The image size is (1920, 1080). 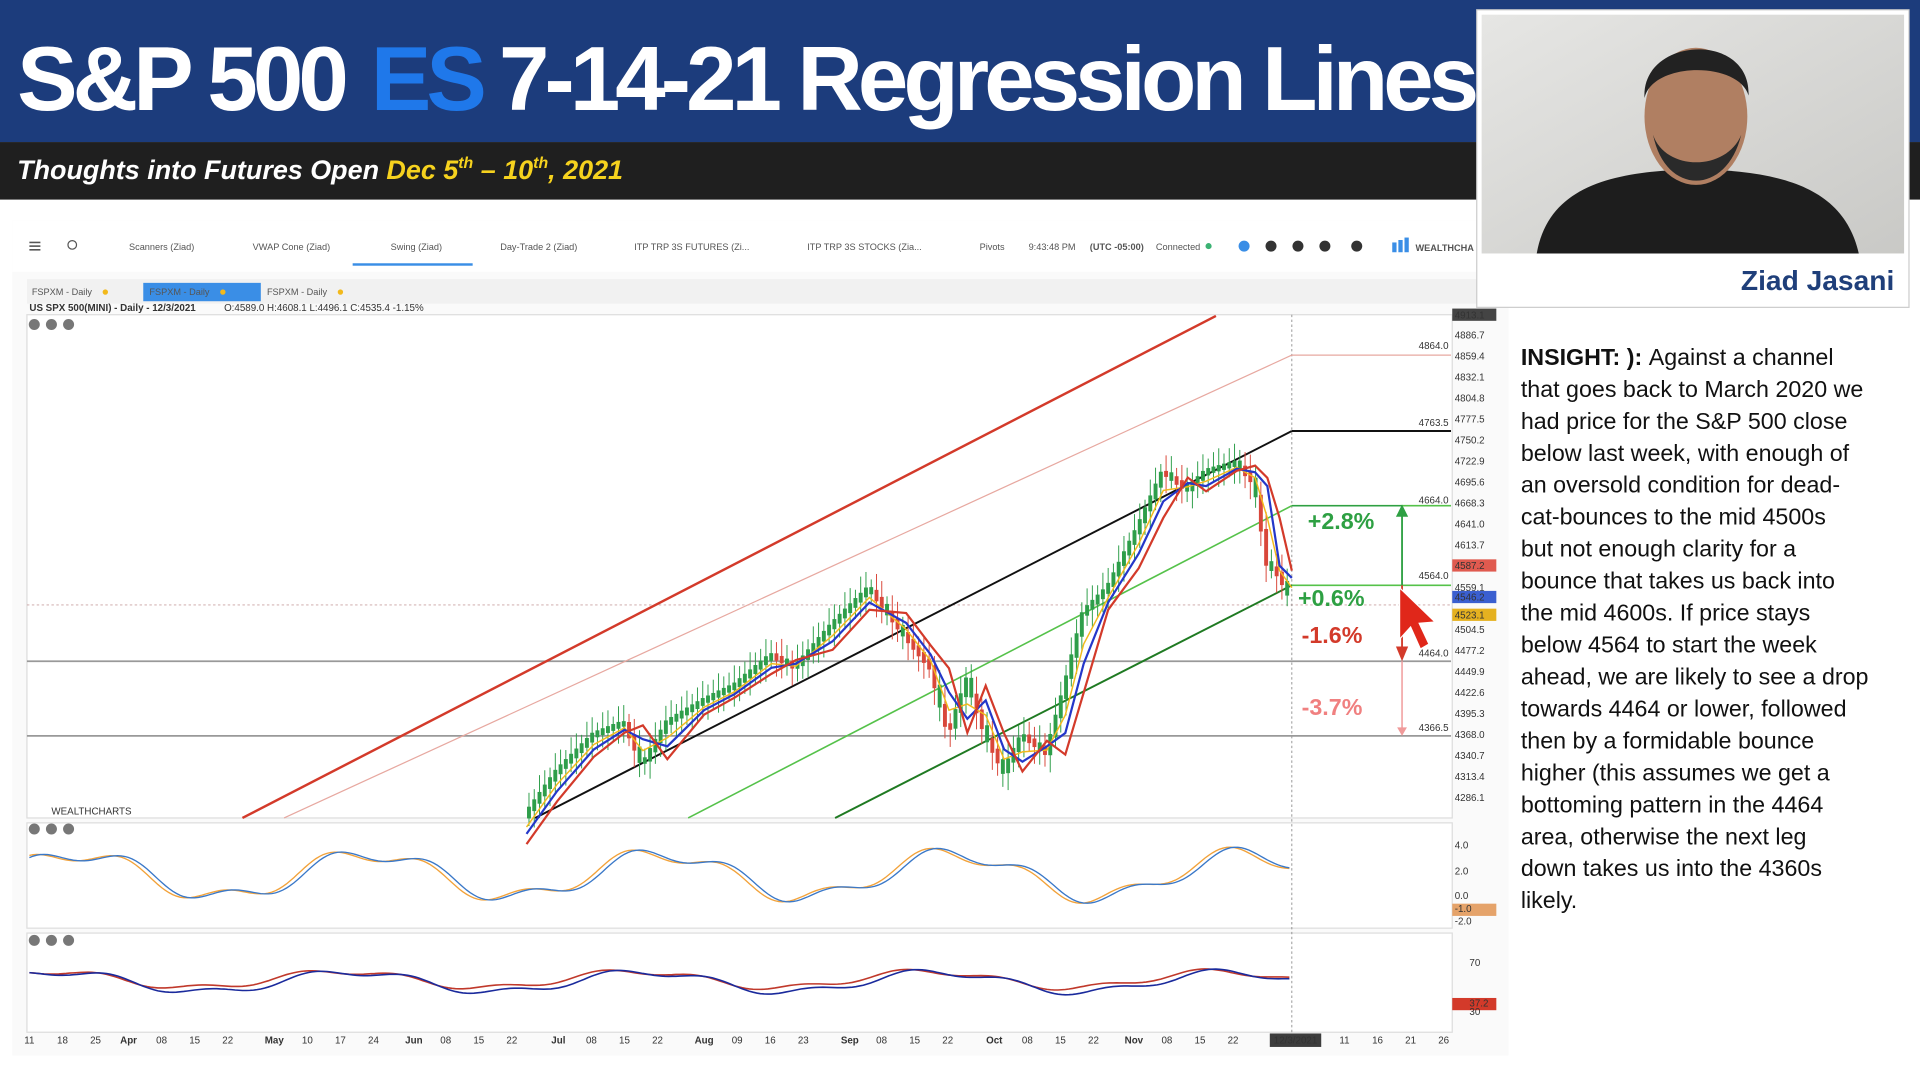 What do you see at coordinates (1470, 399) in the screenshot?
I see `price-label: 4804.8` at bounding box center [1470, 399].